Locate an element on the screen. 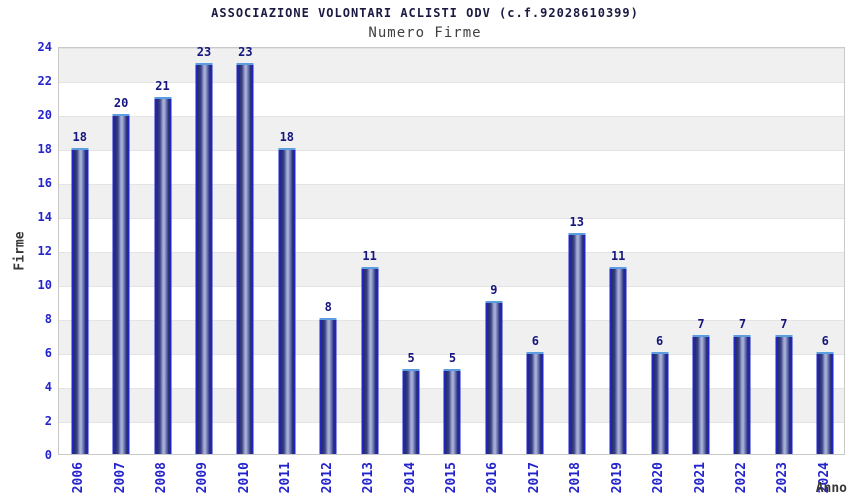  x-tick-label-2007: 2007 is located at coordinates (120, 478).